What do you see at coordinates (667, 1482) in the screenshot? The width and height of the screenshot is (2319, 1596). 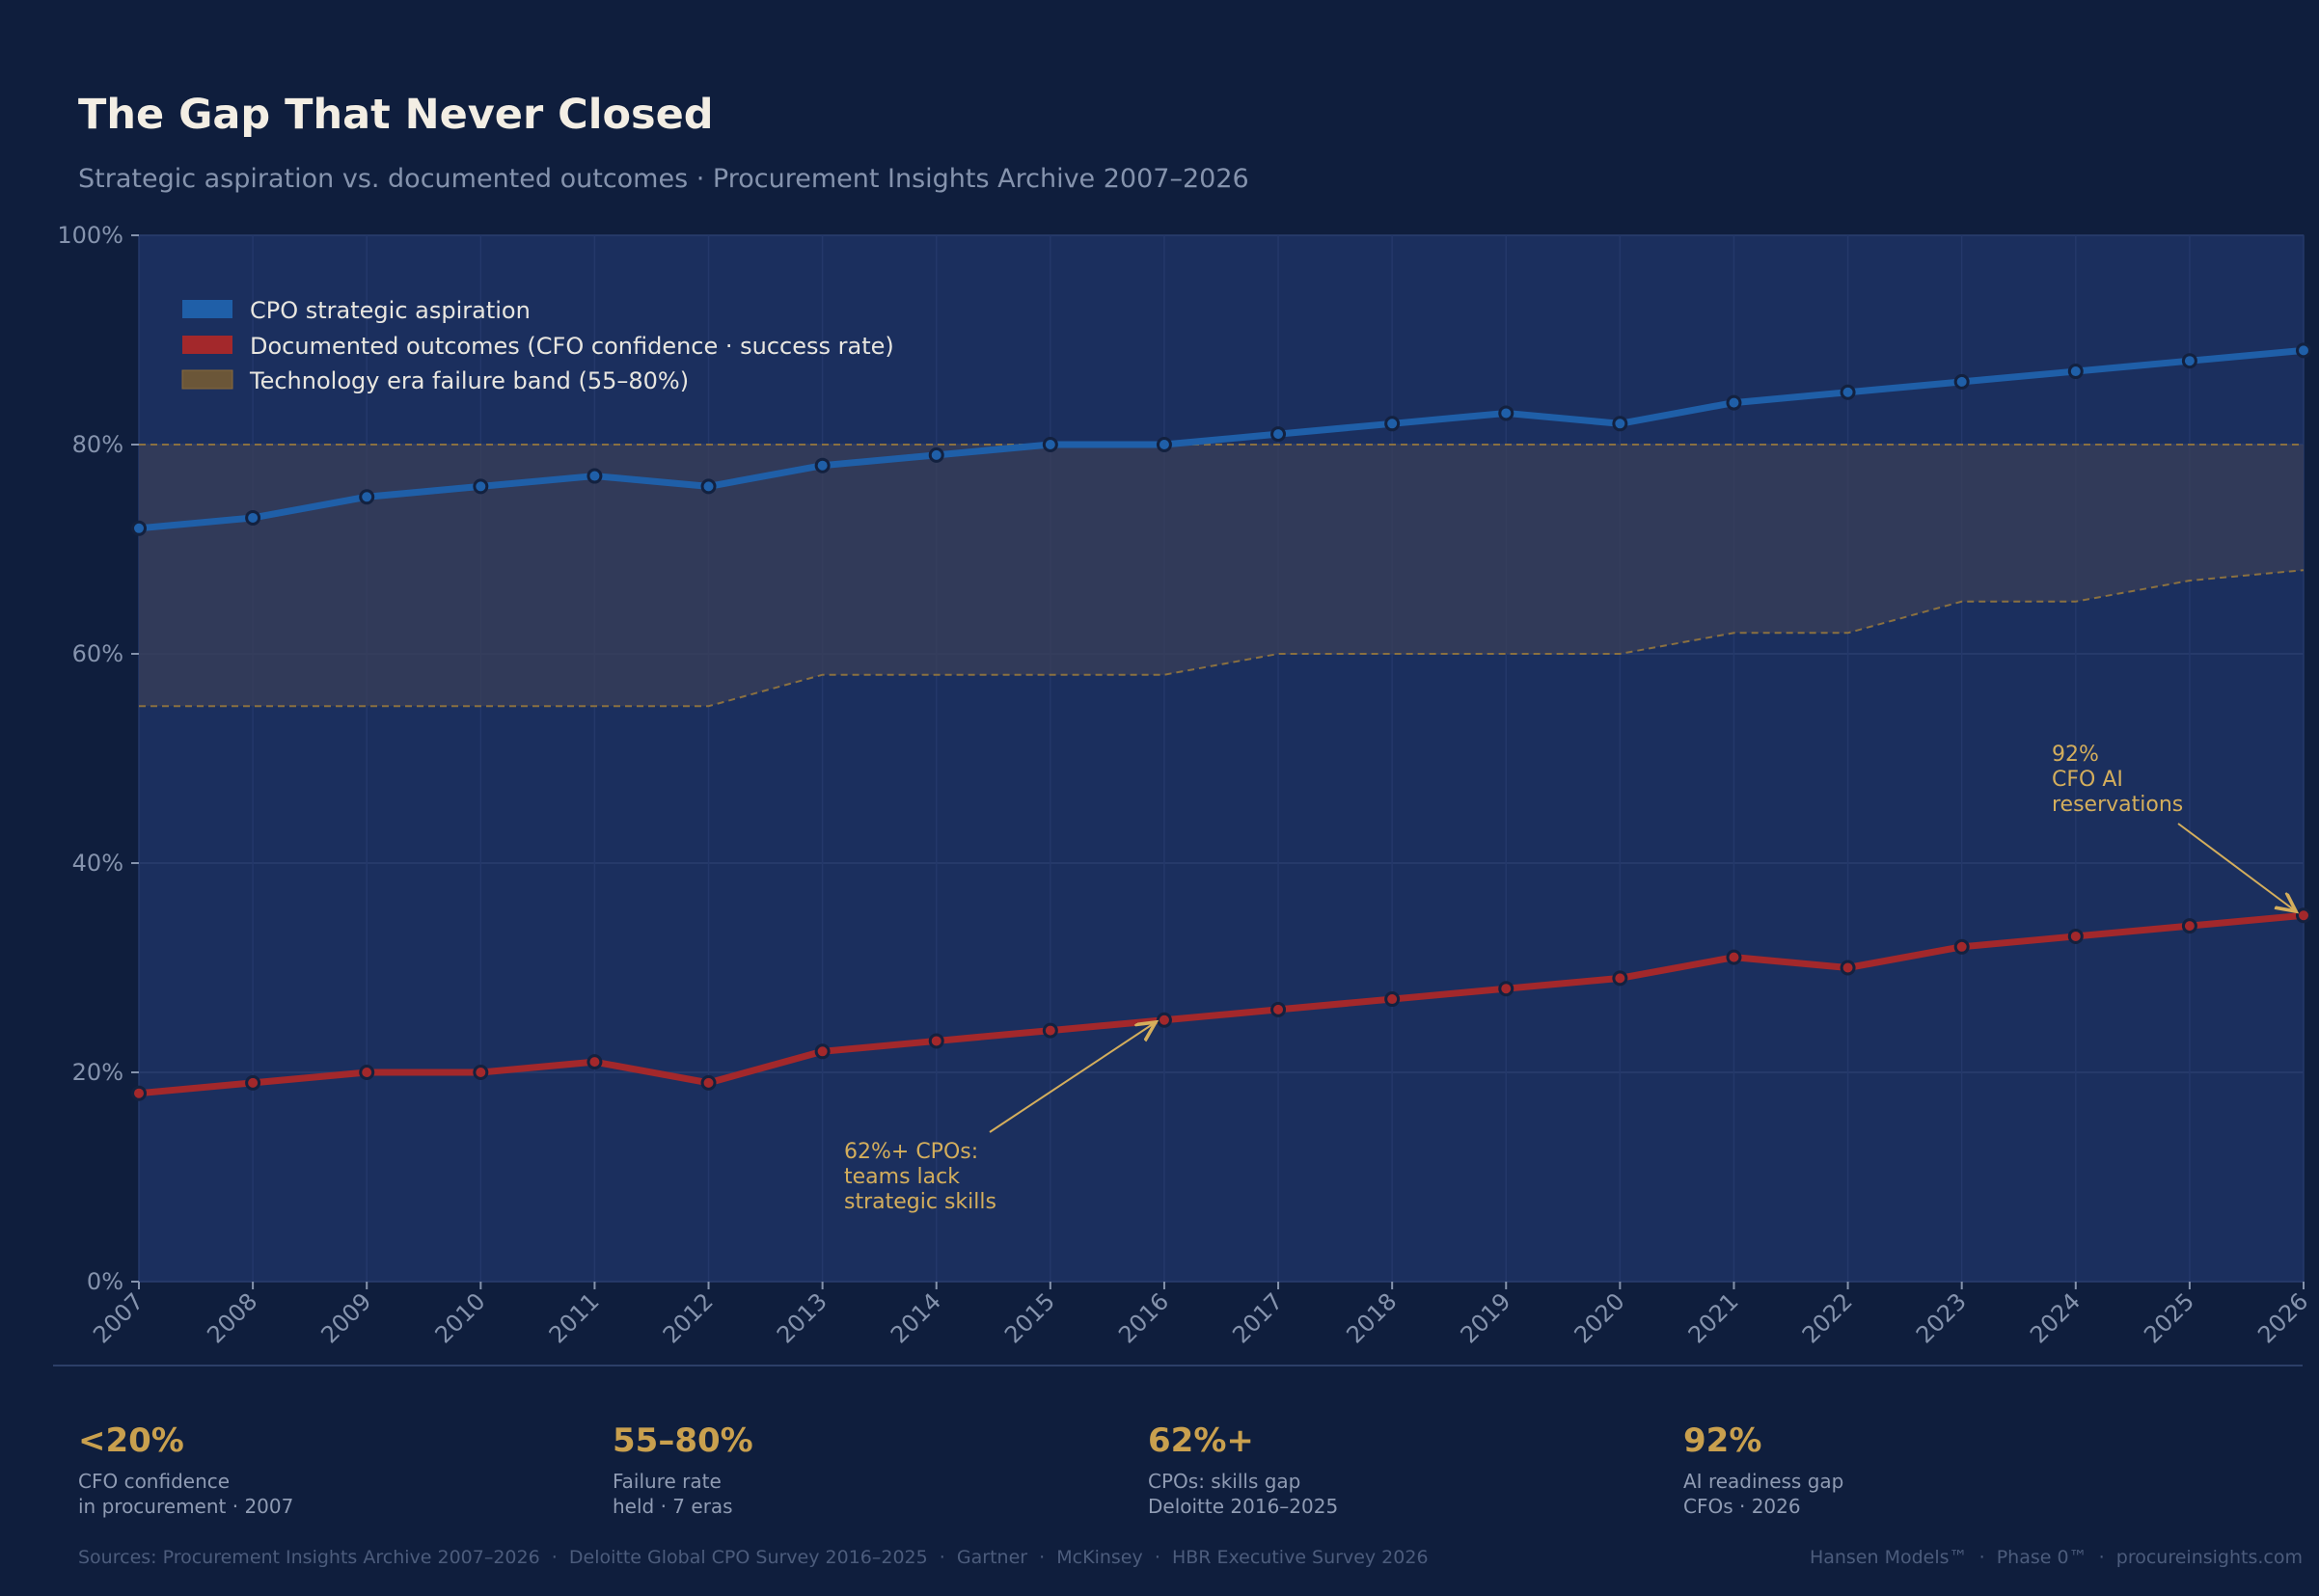 I see `stat-label: Failure rate` at bounding box center [667, 1482].